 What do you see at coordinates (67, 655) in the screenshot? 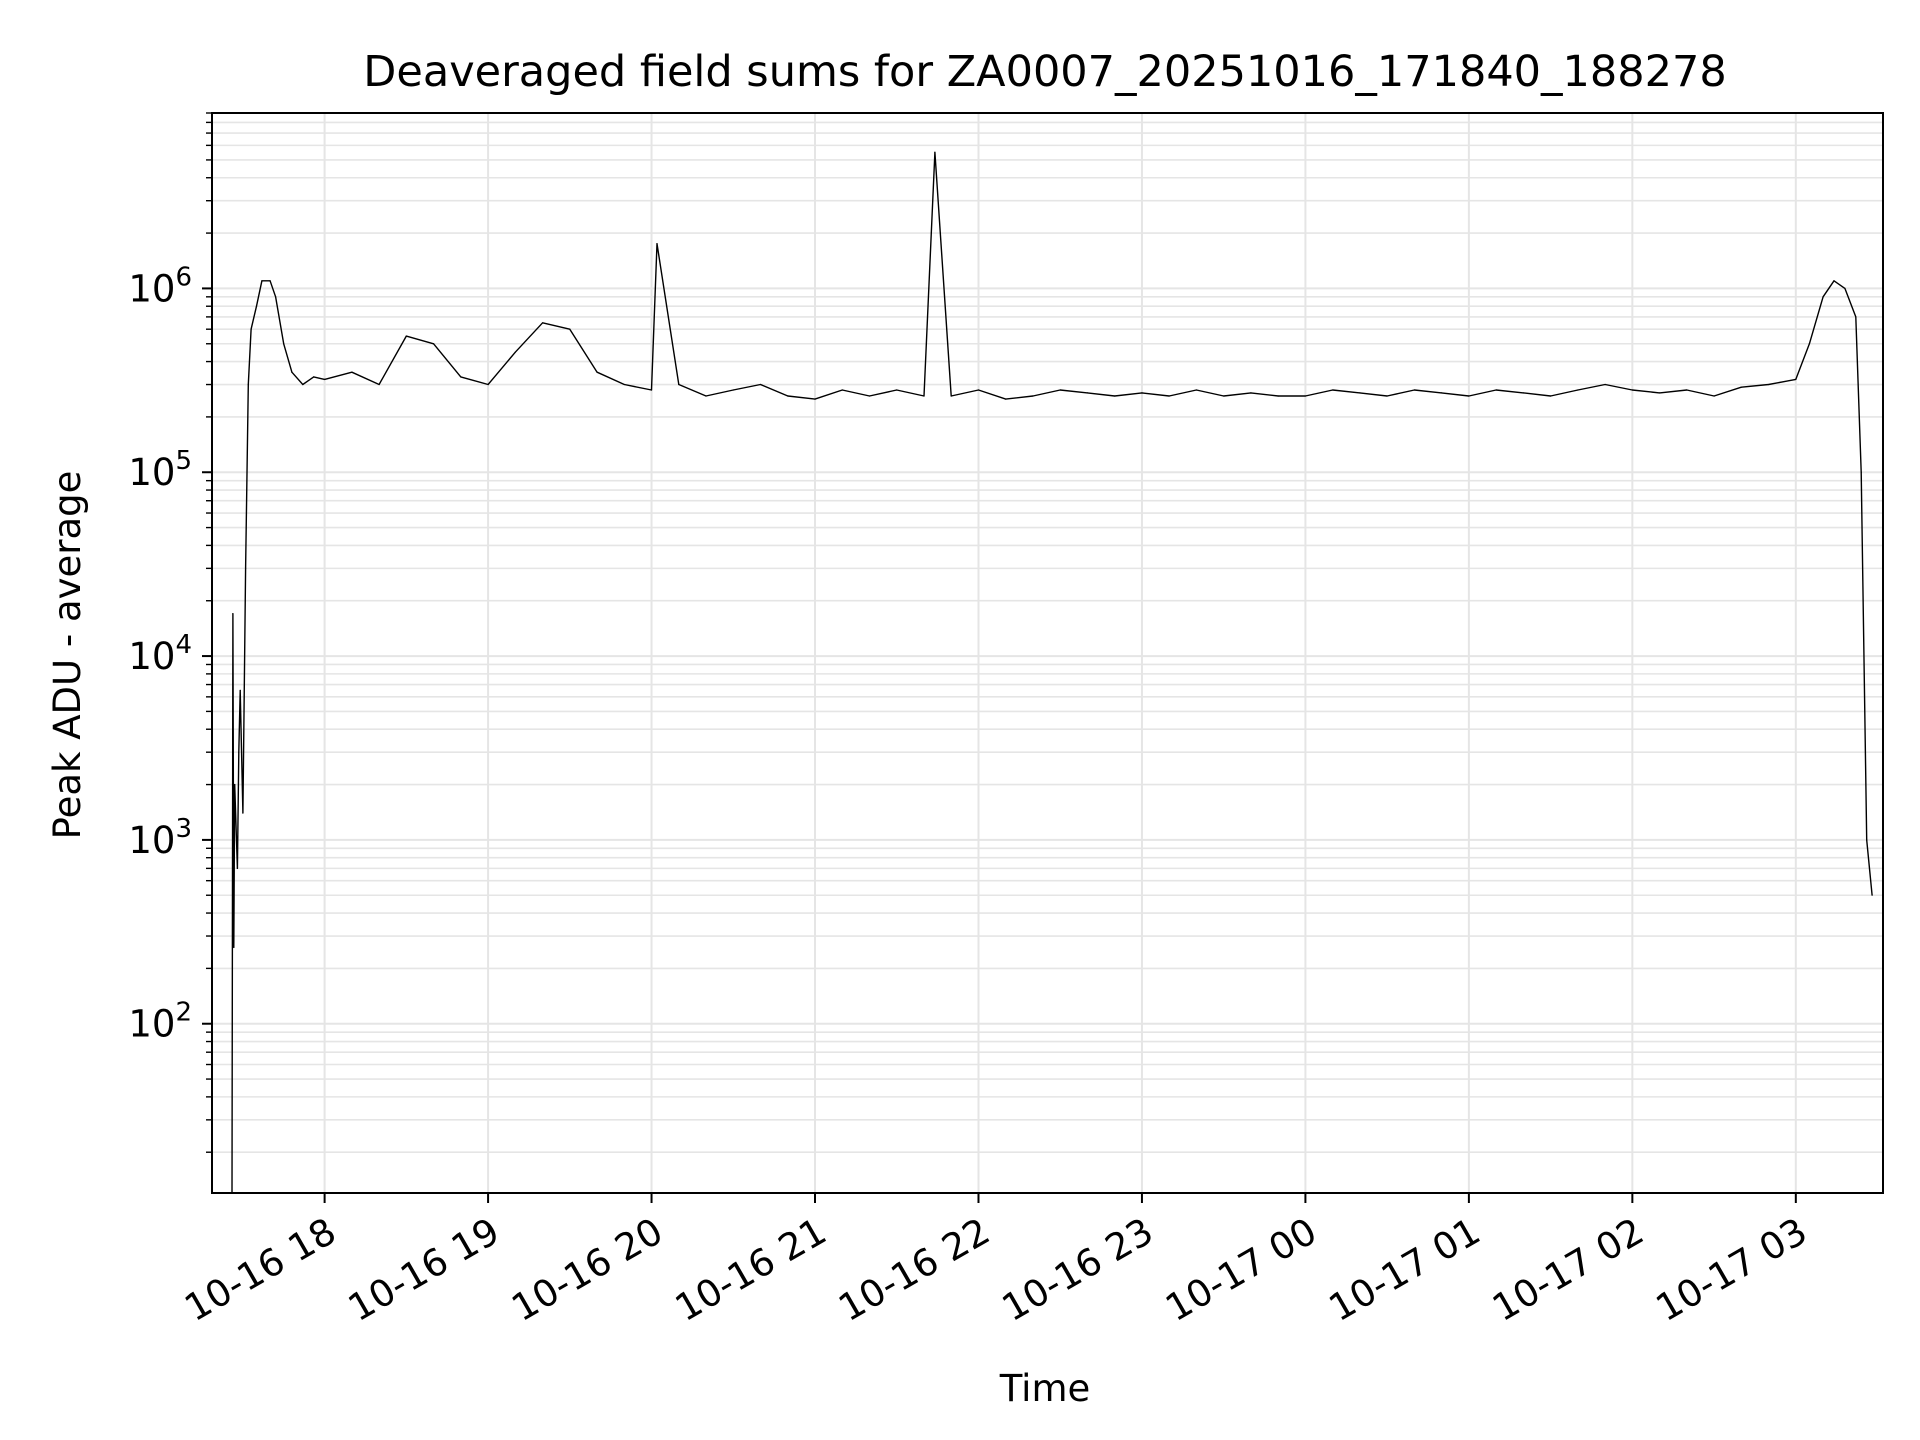
I see `y-axis-label: Peak ADU - average` at bounding box center [67, 655].